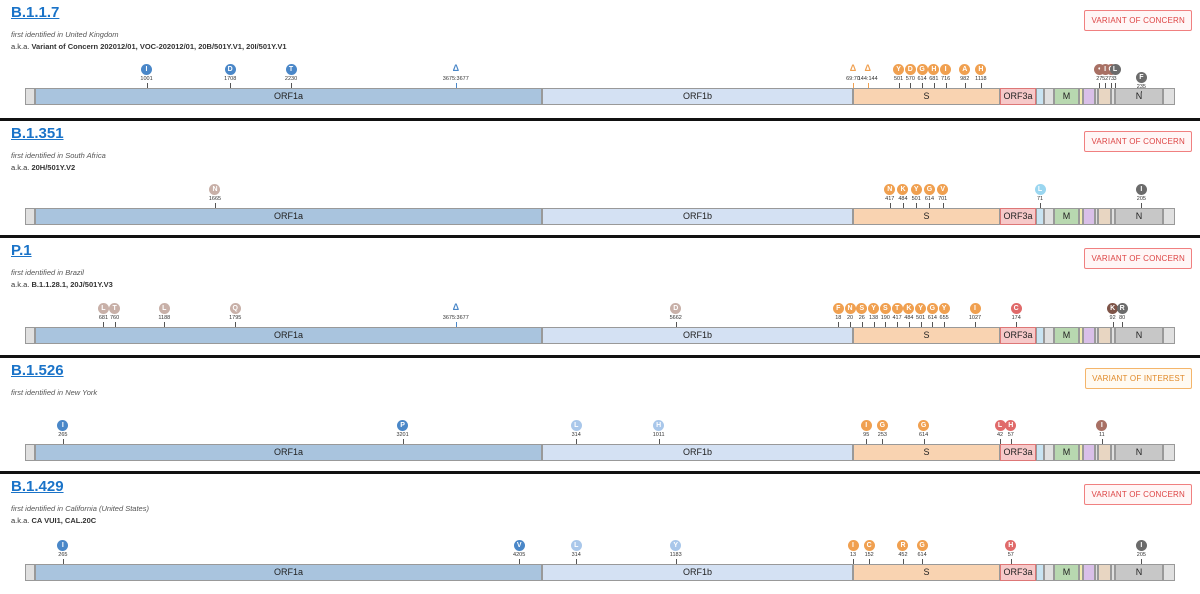  I want to click on variant-name-link: B.1.429, so click(37, 486).